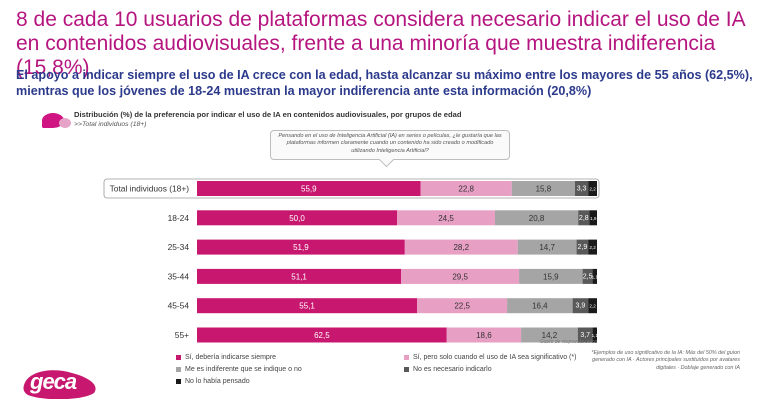 This screenshot has width=768, height=402. Describe the element at coordinates (217, 381) in the screenshot. I see `legend-label: No lo había pensado` at that location.